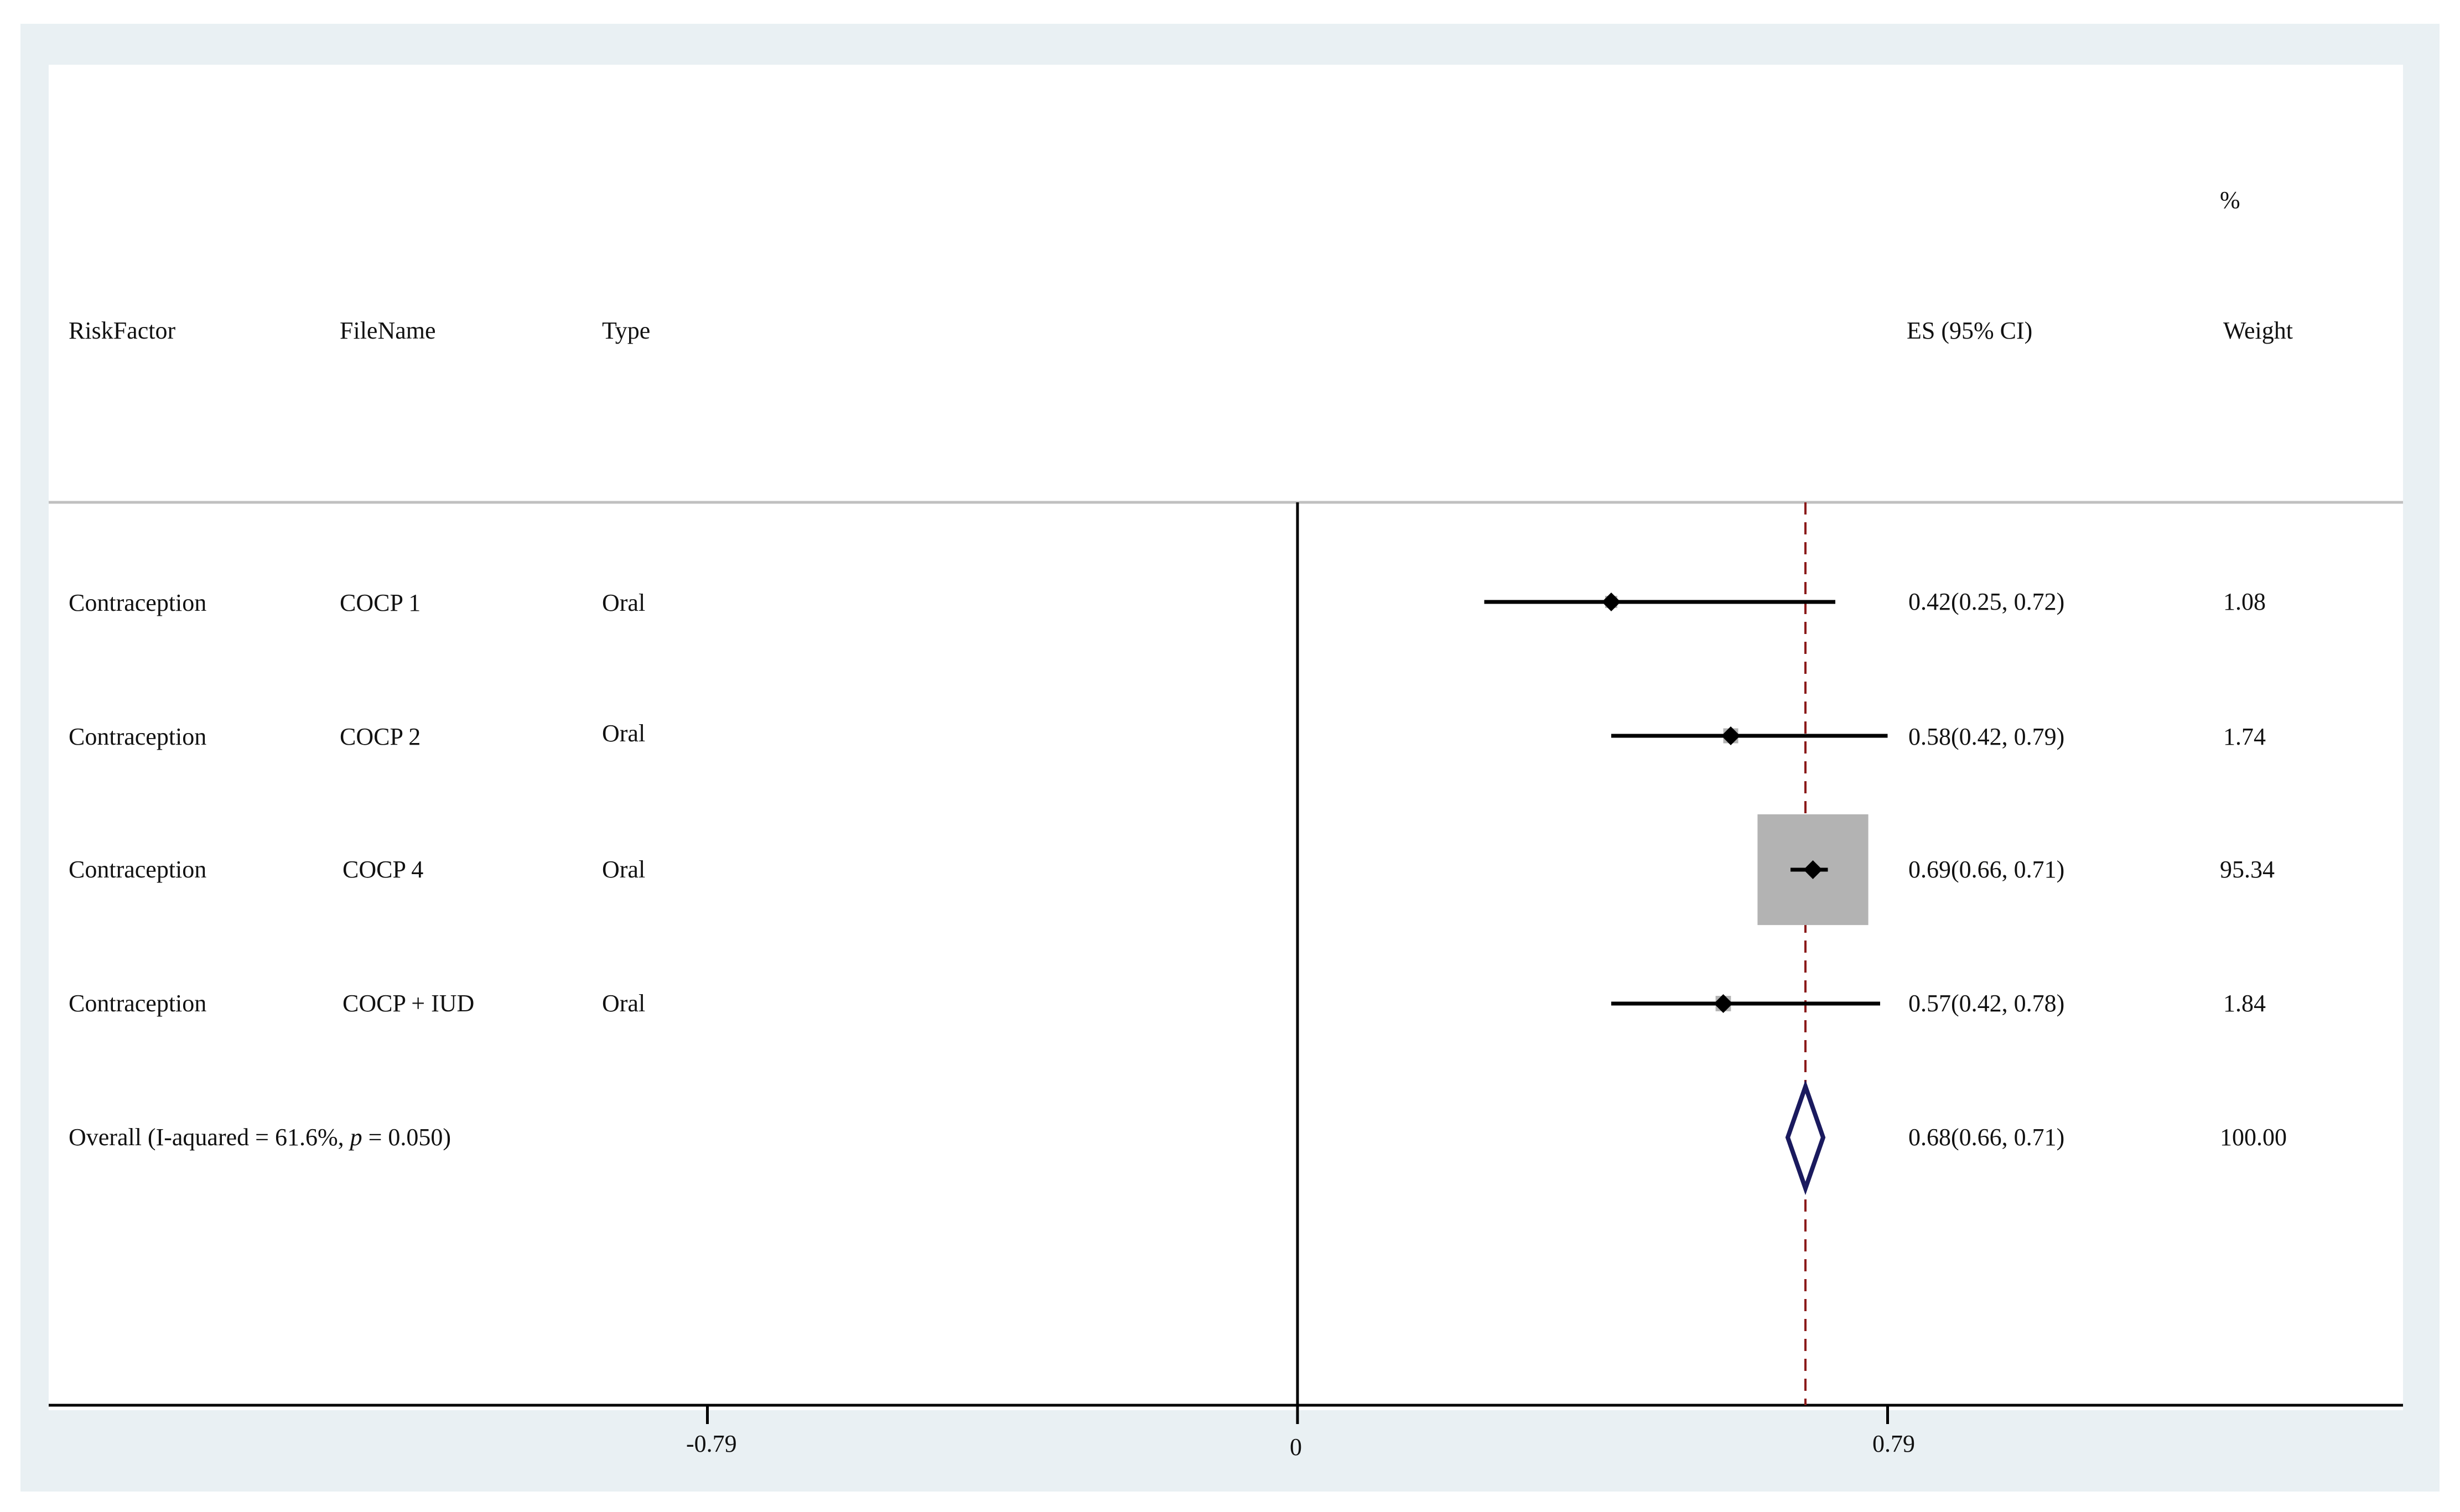 This screenshot has height=1512, width=2460. I want to click on row-es-label: 0.69(0.66, 0.71), so click(1986, 870).